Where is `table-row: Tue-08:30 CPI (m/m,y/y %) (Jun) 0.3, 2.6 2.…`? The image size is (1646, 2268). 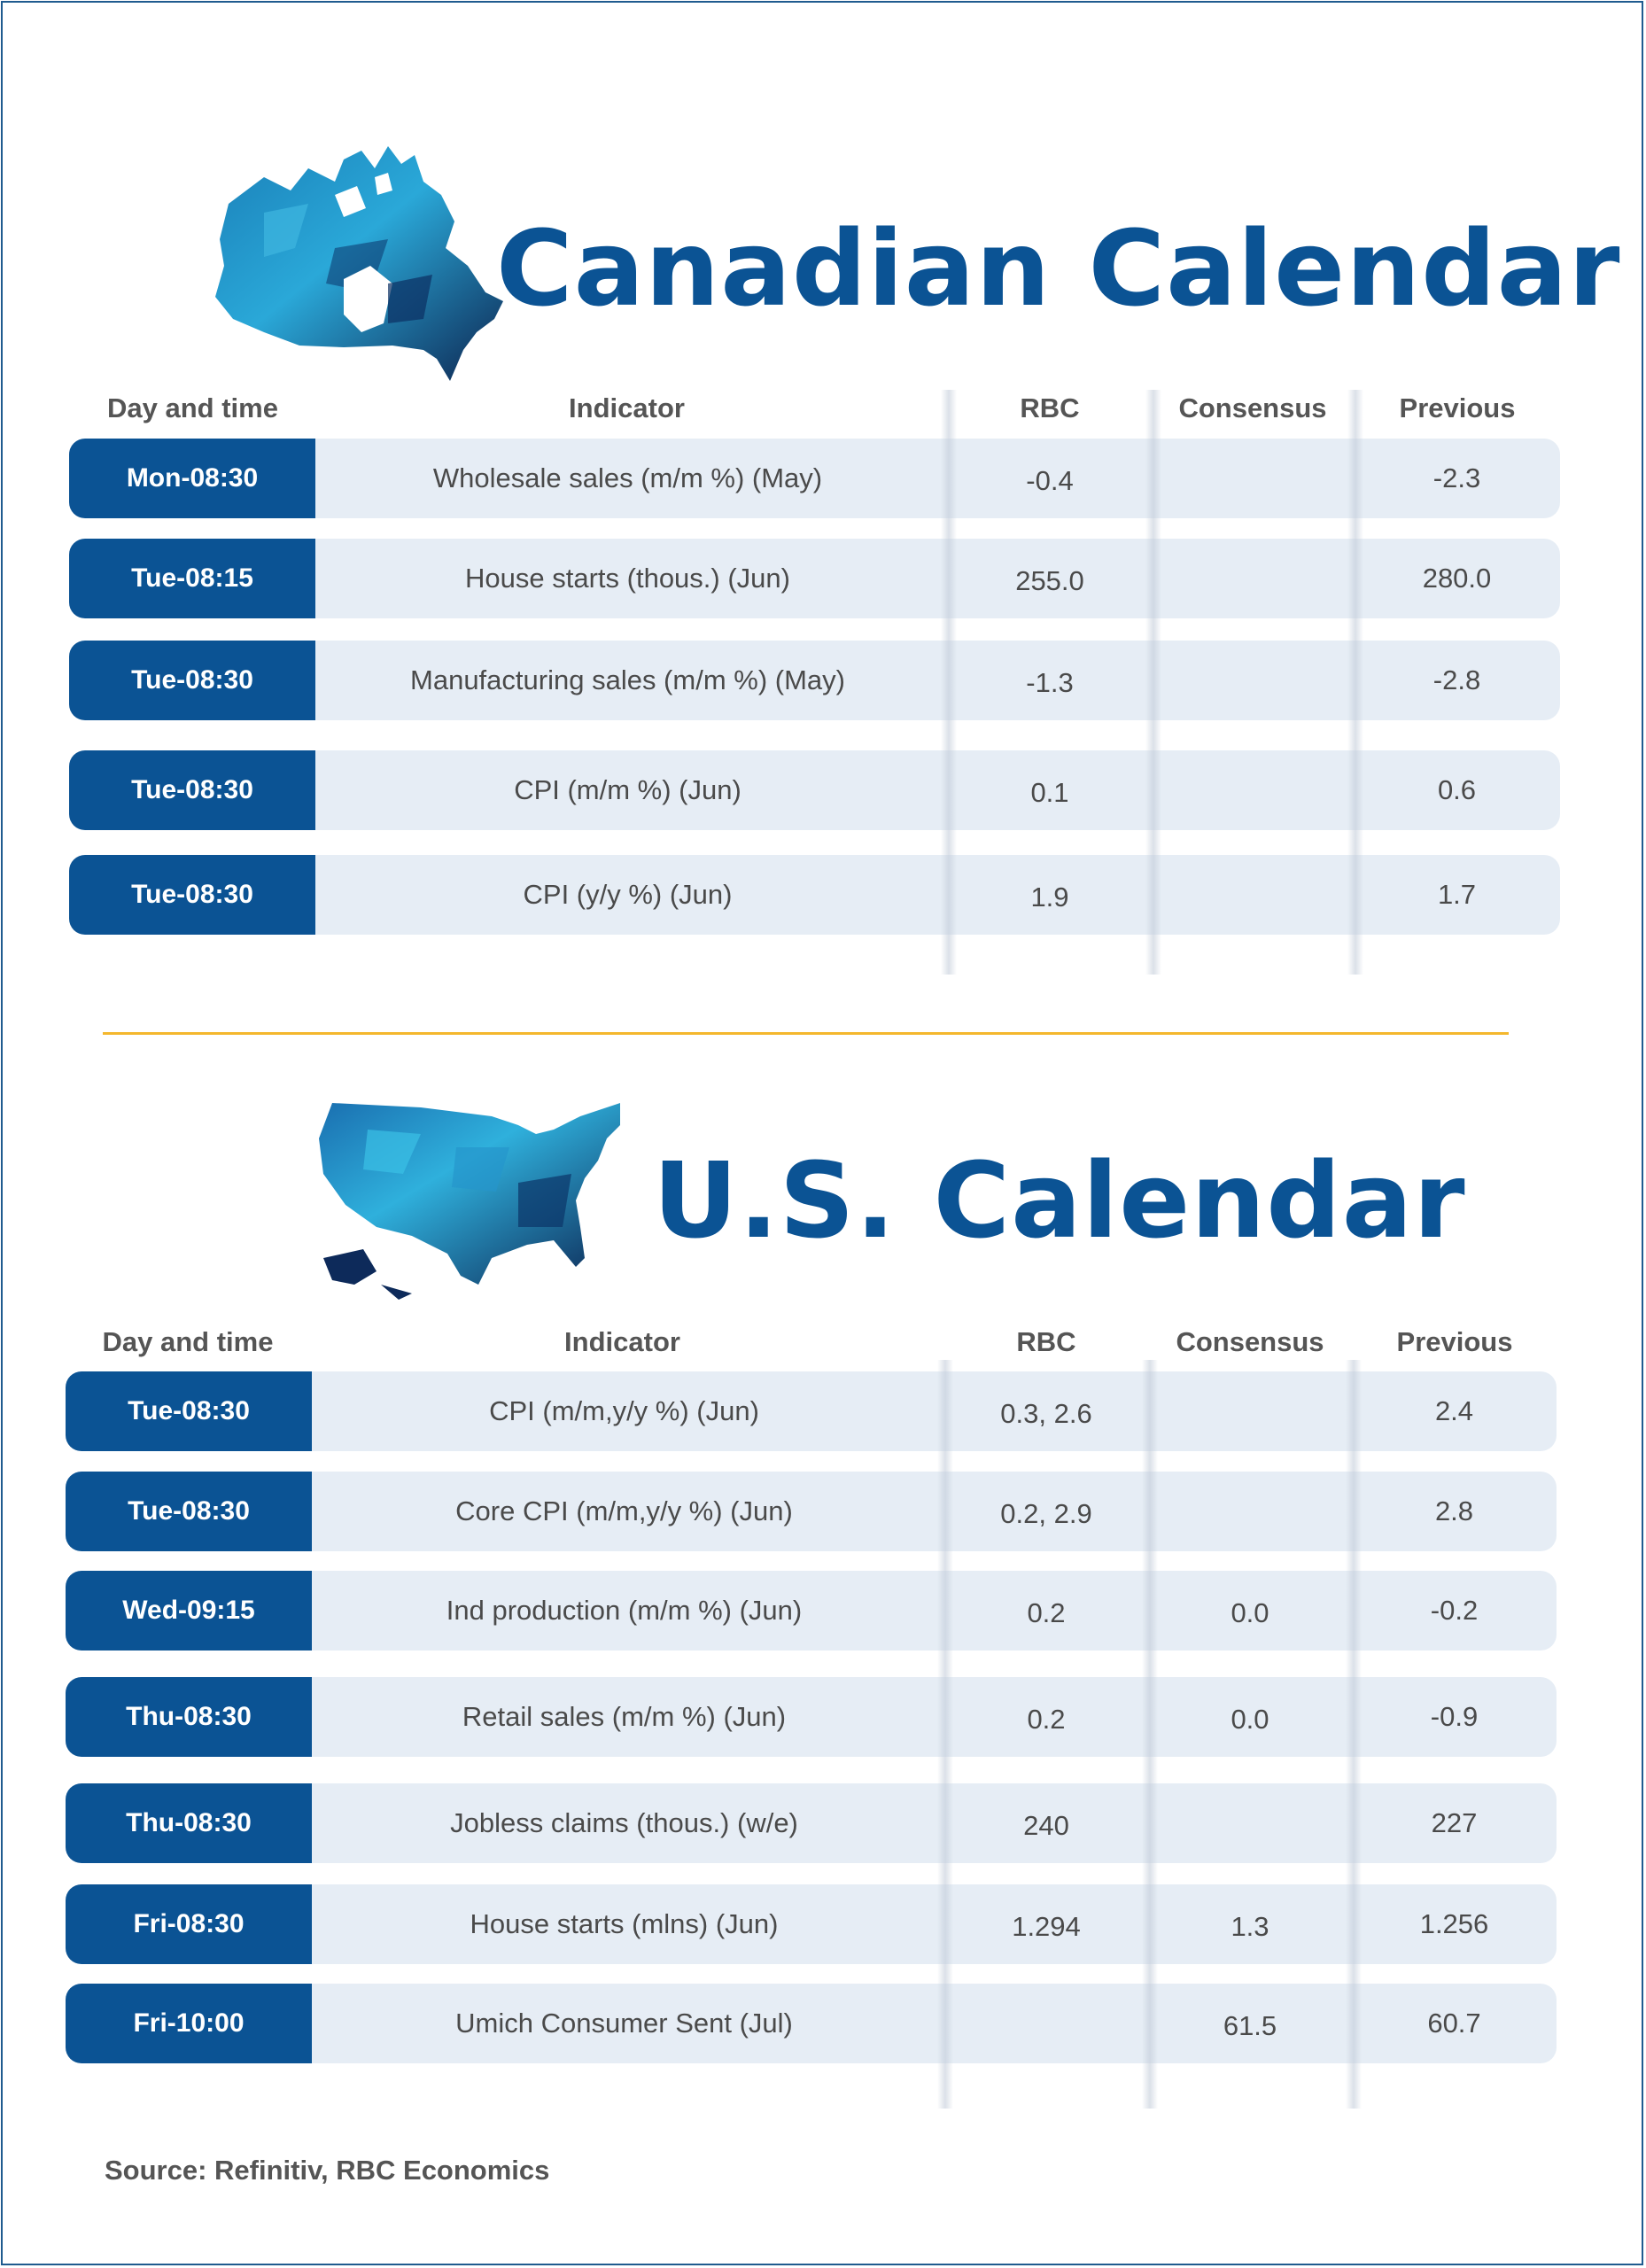
table-row: Tue-08:30 CPI (m/m,y/y %) (Jun) 0.3, 2.6 2.… is located at coordinates (811, 1411).